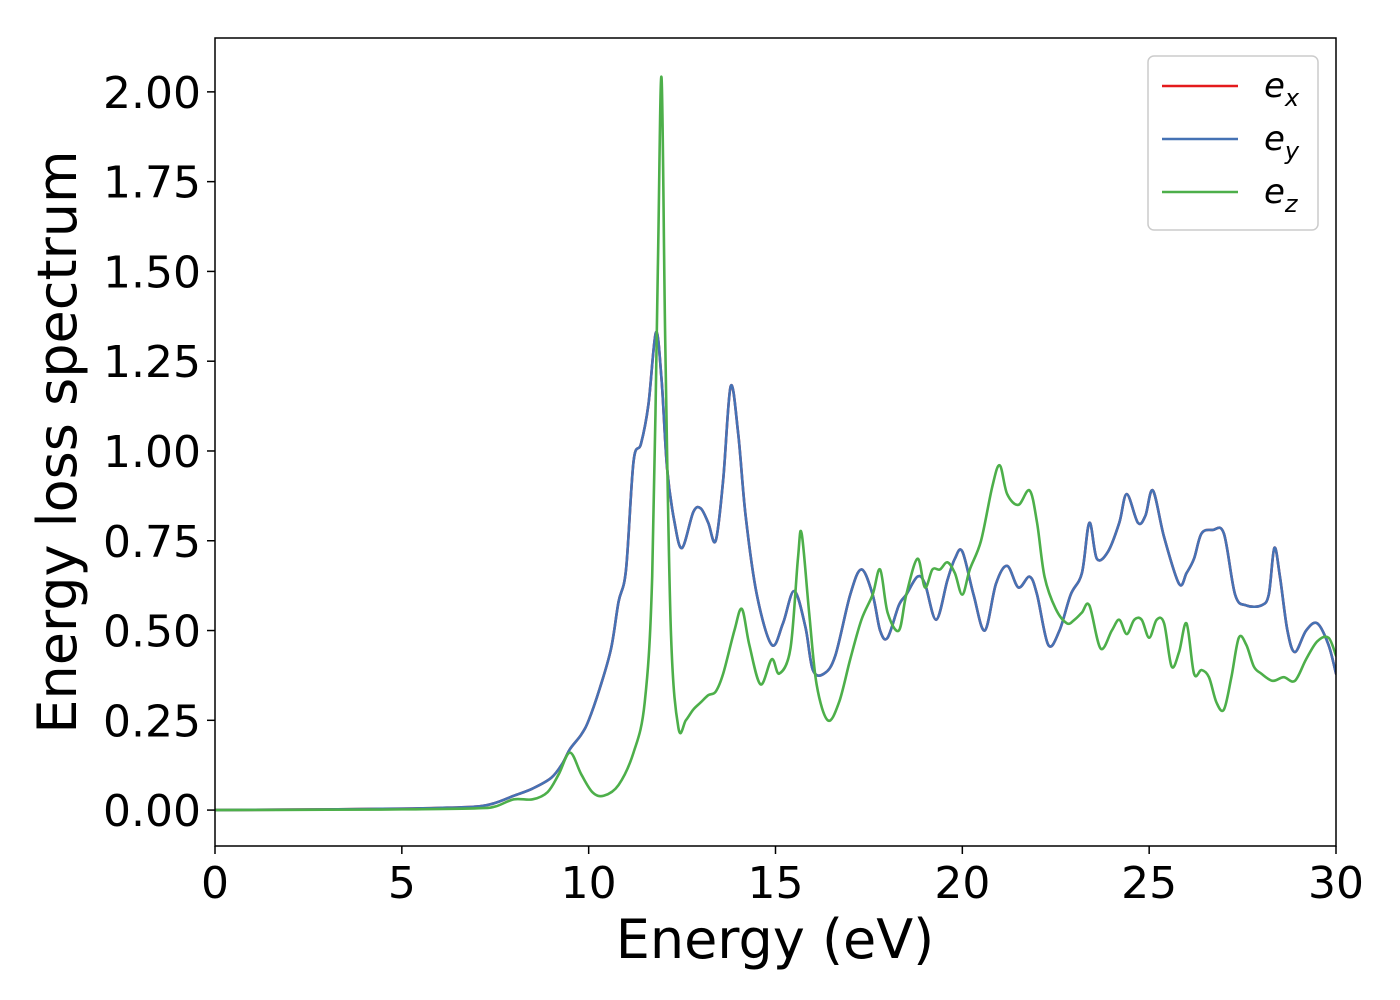 Image resolution: width=1400 pixels, height=1000 pixels. Describe the element at coordinates (152, 721) in the screenshot. I see `y-tick-label: 0.25` at that location.